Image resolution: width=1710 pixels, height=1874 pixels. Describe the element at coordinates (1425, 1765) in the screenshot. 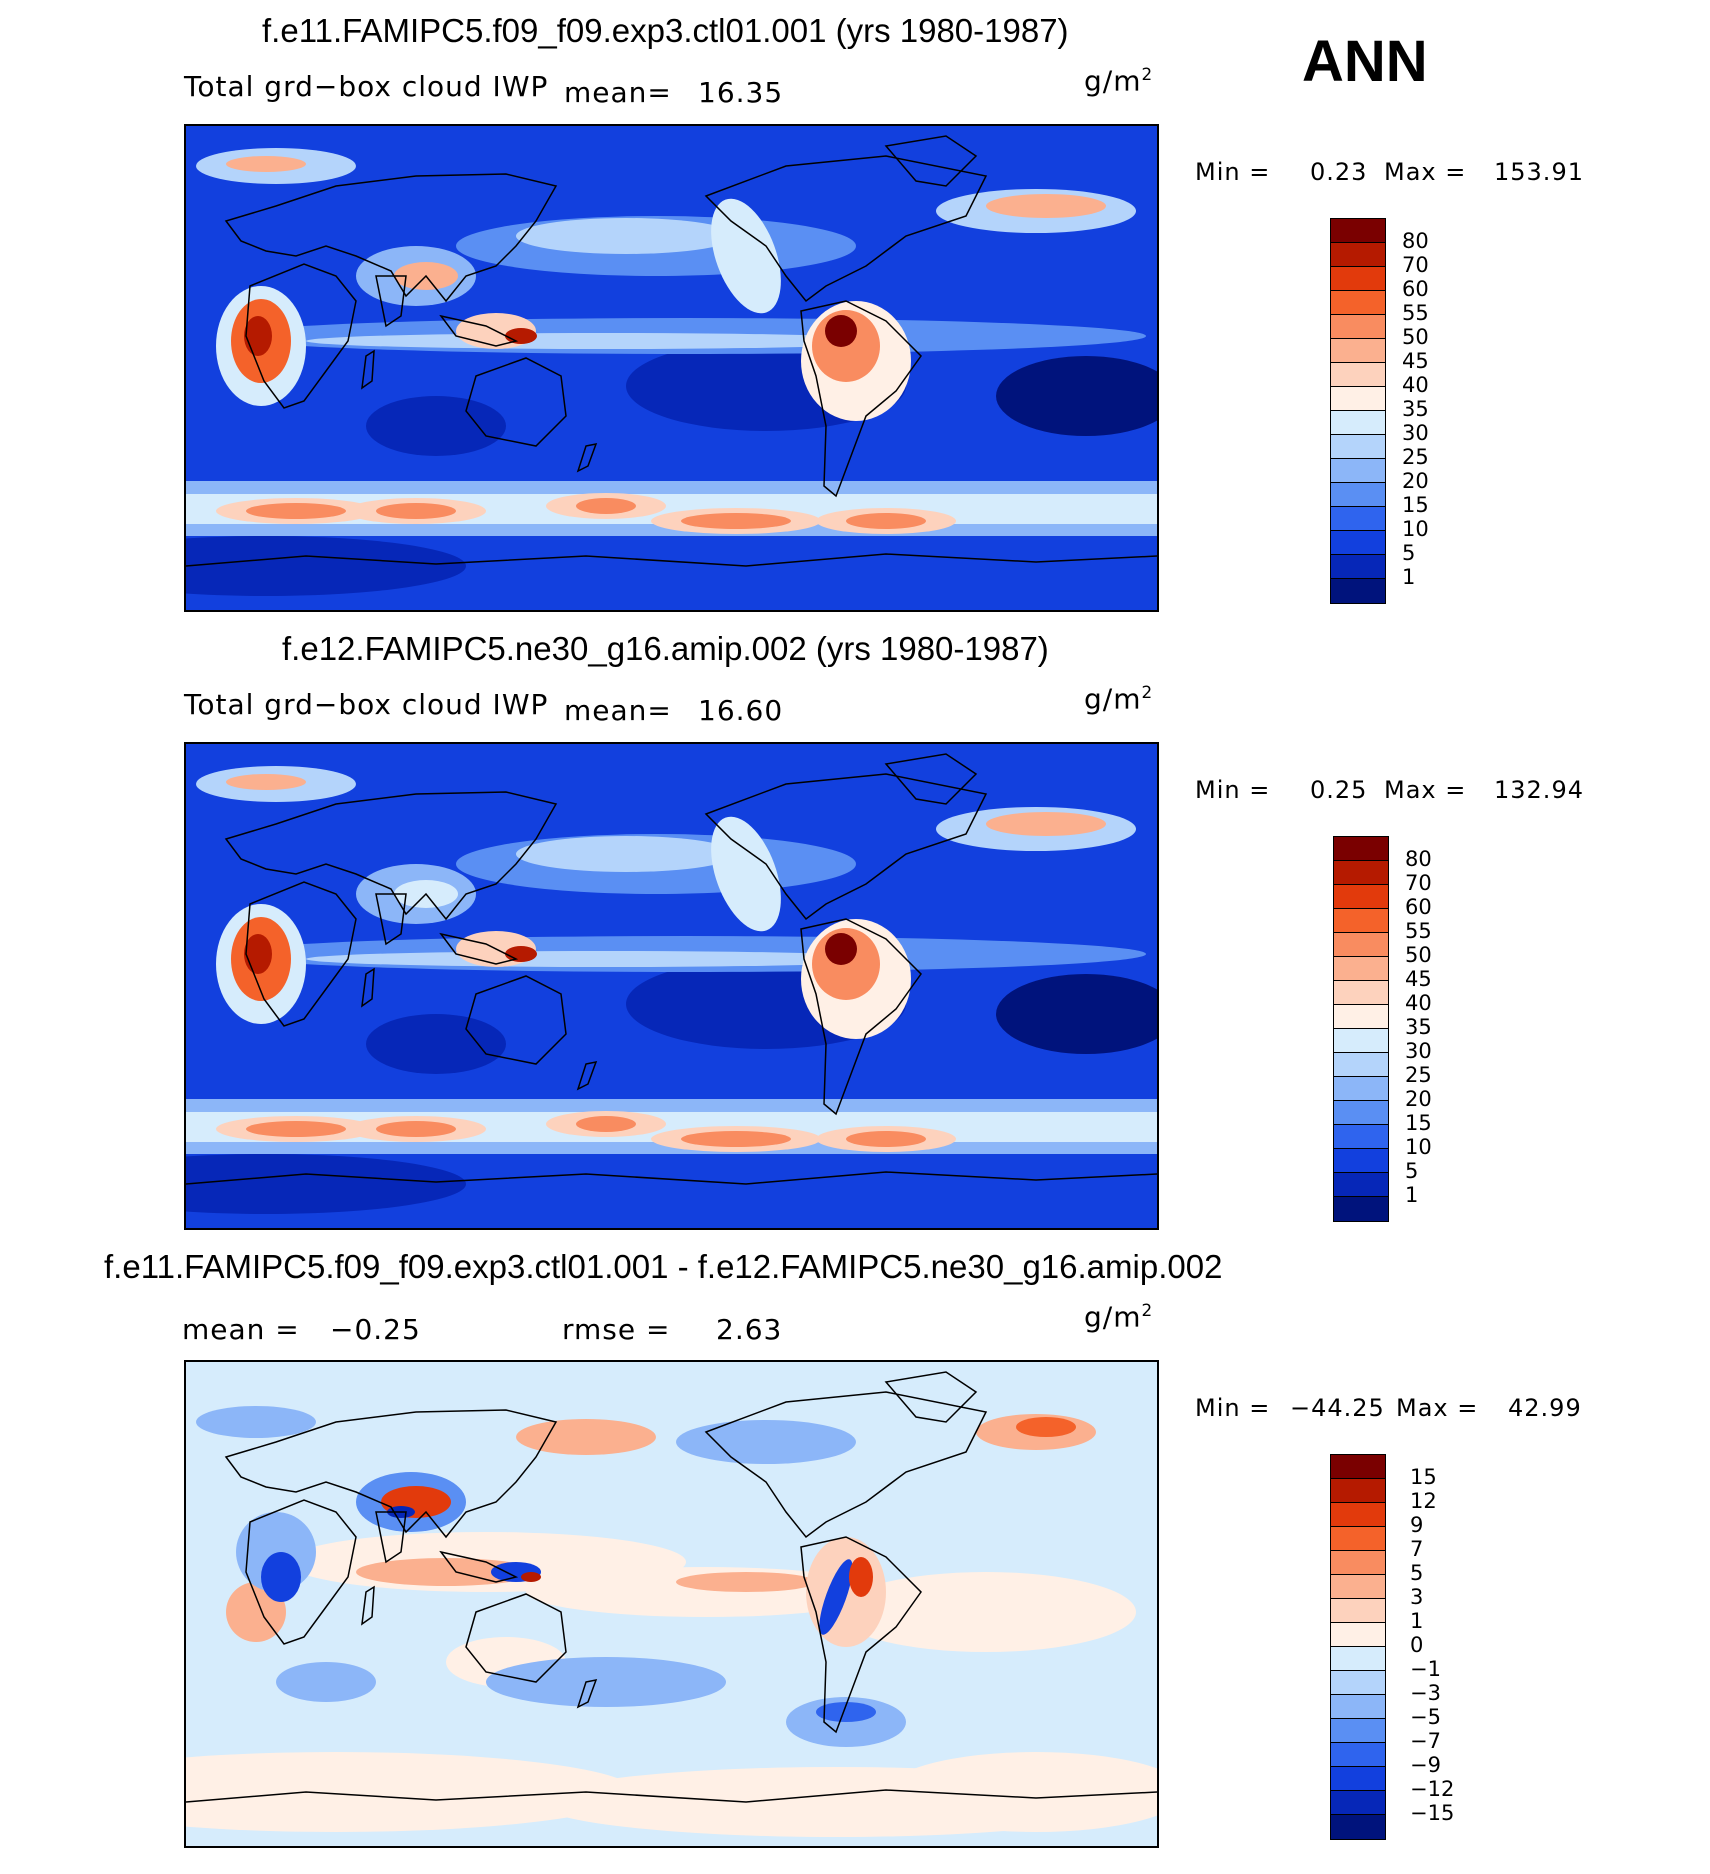

I see `colorbar-tick-label: −9` at that location.